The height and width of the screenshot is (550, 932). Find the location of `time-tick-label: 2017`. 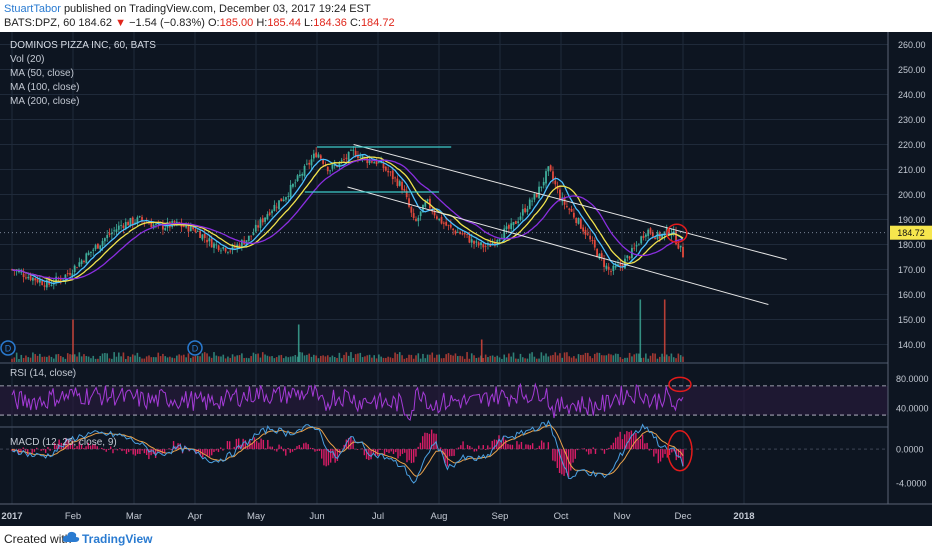

time-tick-label: 2017 is located at coordinates (11, 516).